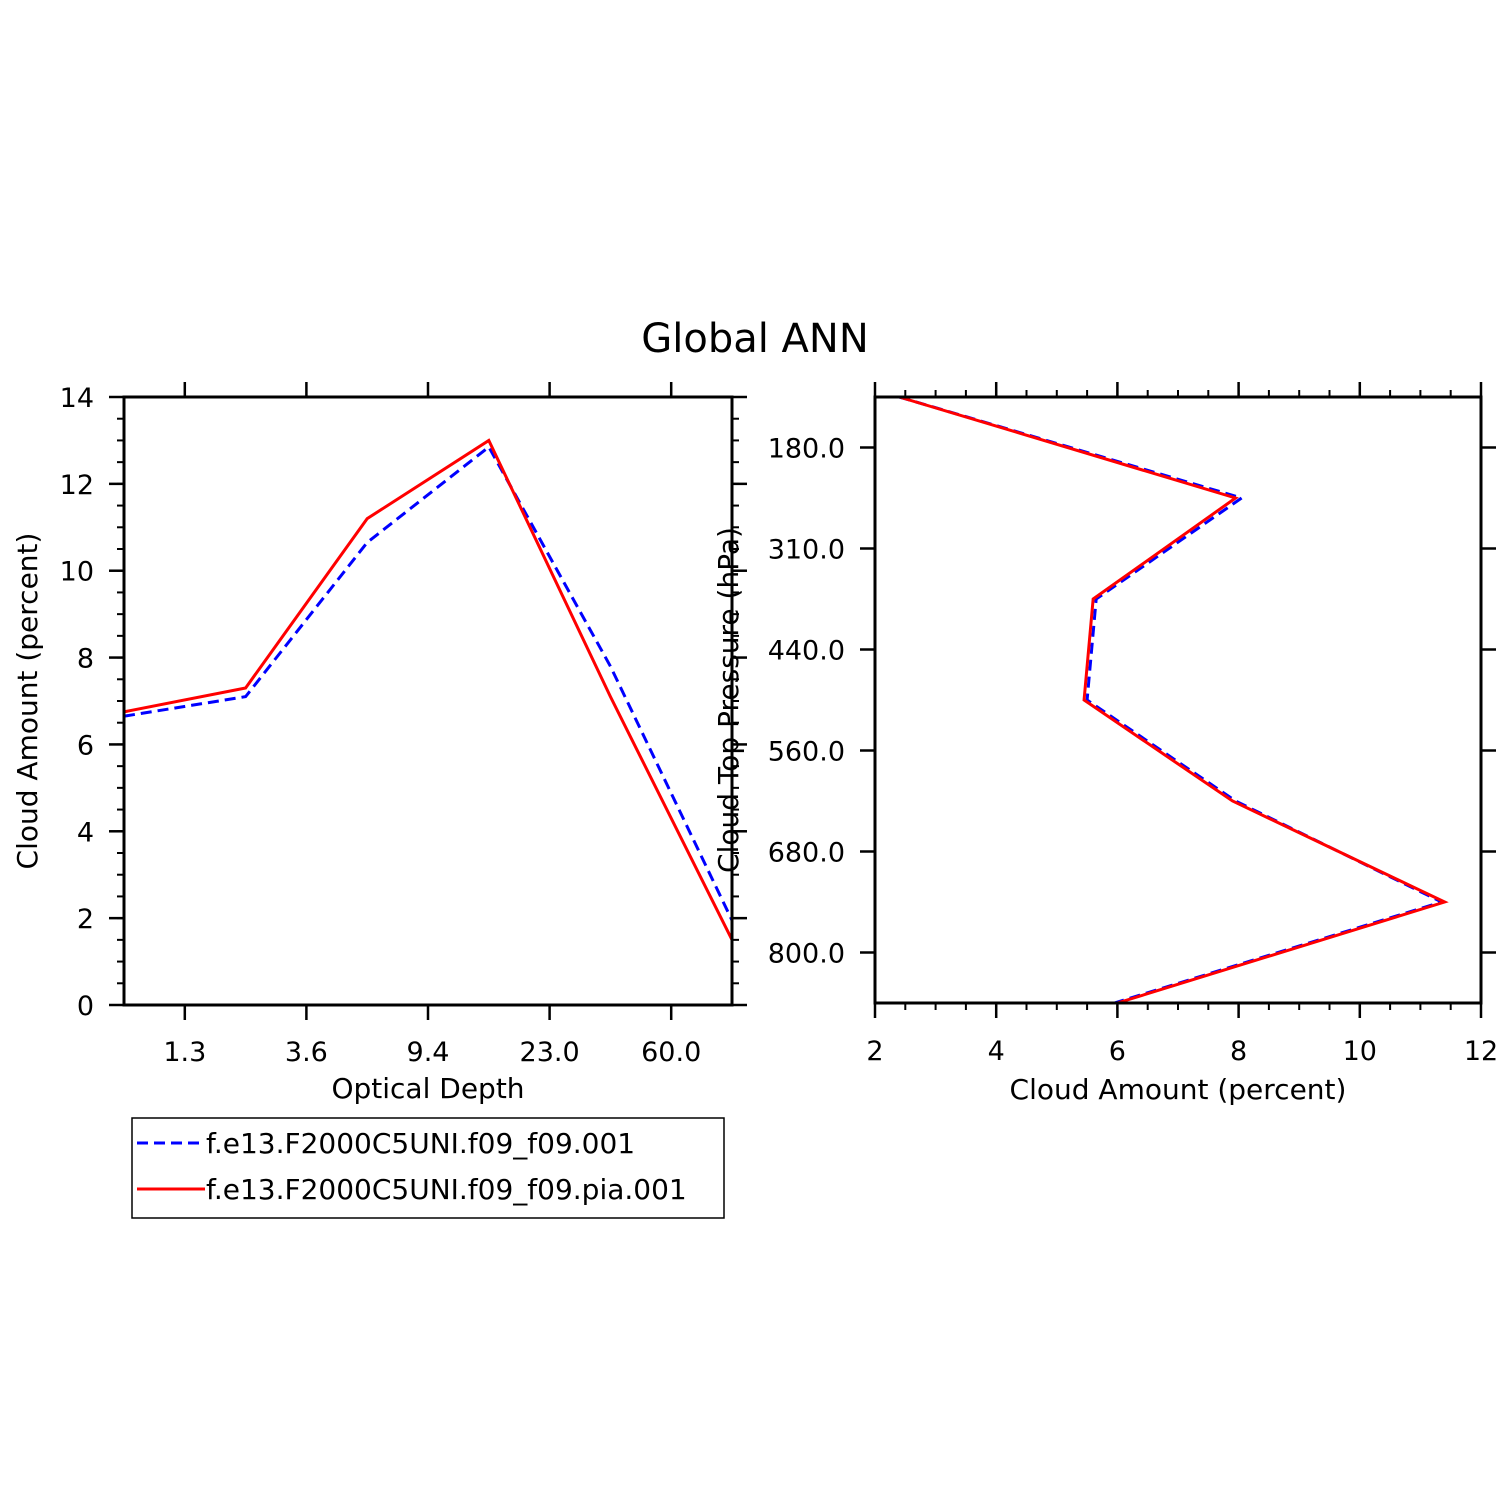 Image resolution: width=1510 pixels, height=1510 pixels. Describe the element at coordinates (446, 1189) in the screenshot. I see `legend-label-series-b: f.e13.F2000C5UNI.f09_f09.pia.001` at that location.